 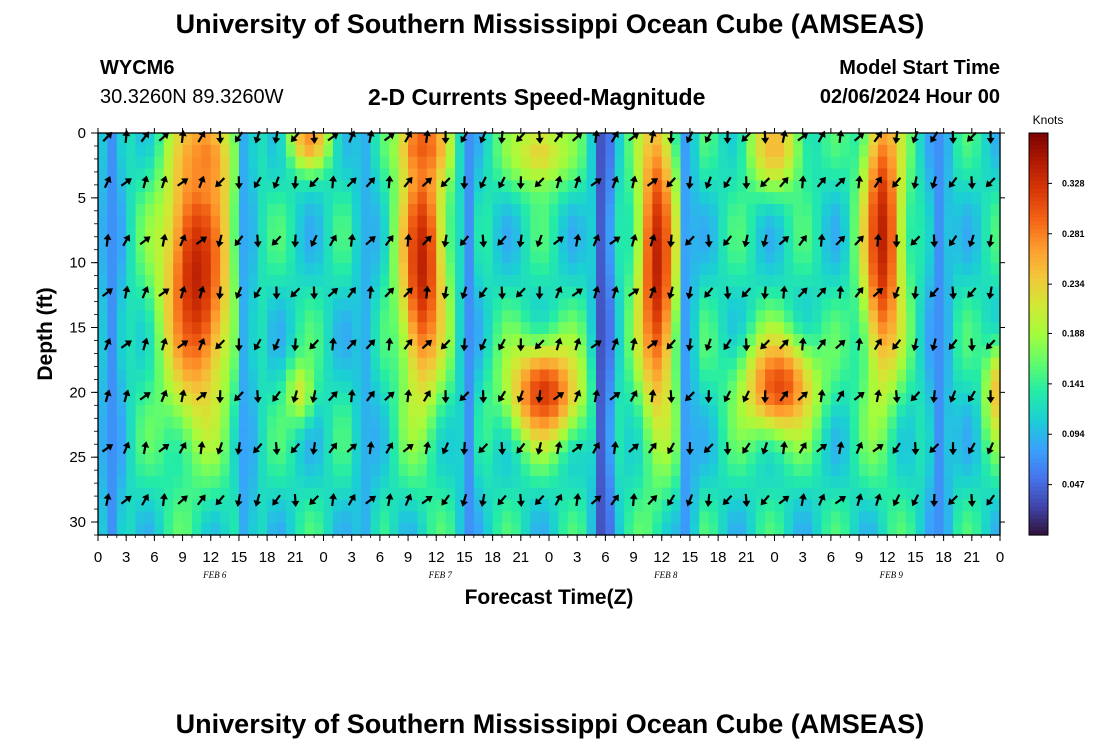 What do you see at coordinates (1038, 421) in the screenshot?
I see `colorbar-swatch` at bounding box center [1038, 421].